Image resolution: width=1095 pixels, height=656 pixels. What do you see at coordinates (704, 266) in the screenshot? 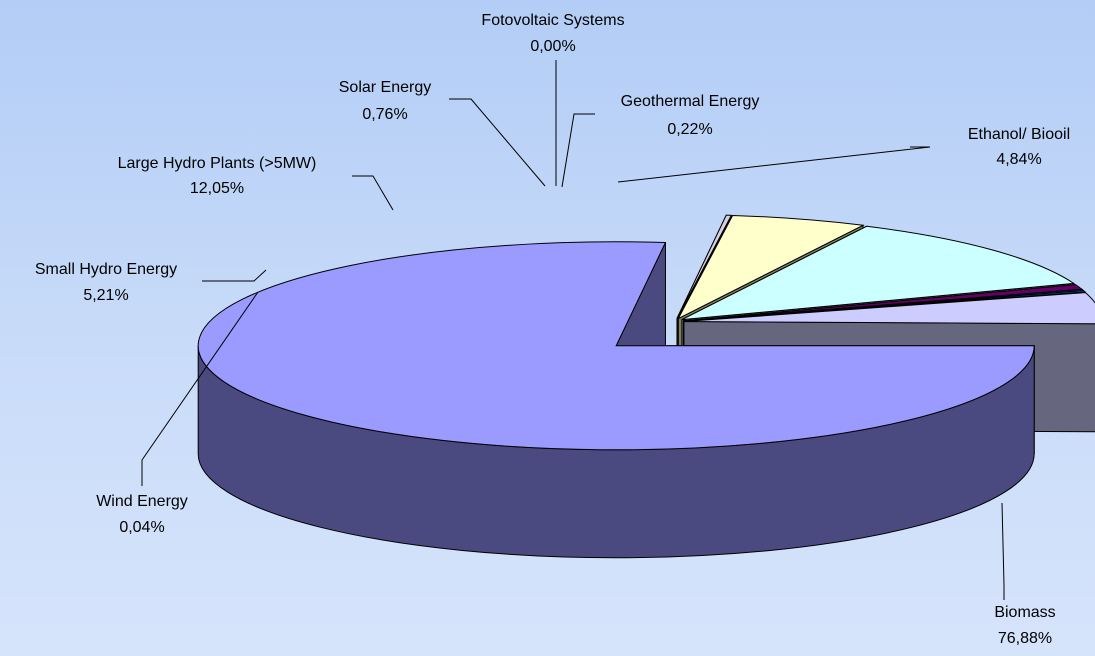
I see `slice-wind-energy` at bounding box center [704, 266].